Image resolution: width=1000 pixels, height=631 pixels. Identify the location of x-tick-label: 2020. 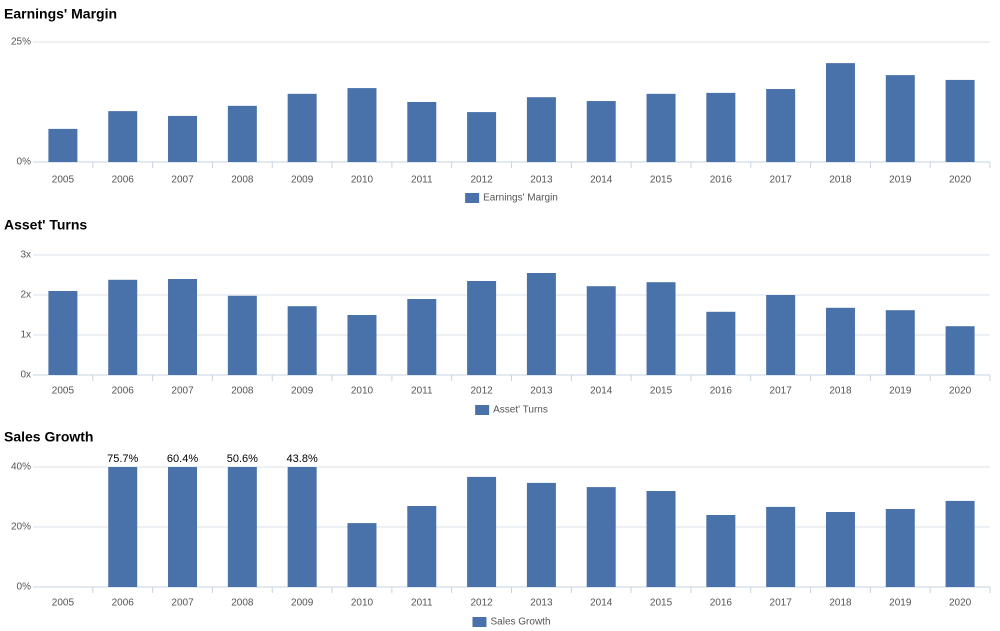
(960, 180).